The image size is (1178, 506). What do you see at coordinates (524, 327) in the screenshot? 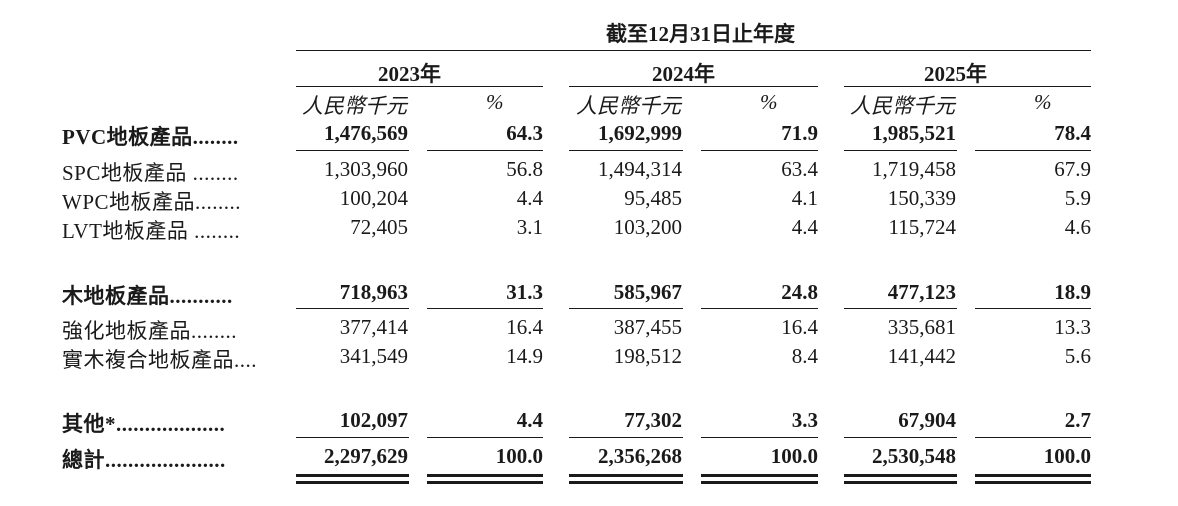
I see `cell-pct-2023: 16.4` at bounding box center [524, 327].